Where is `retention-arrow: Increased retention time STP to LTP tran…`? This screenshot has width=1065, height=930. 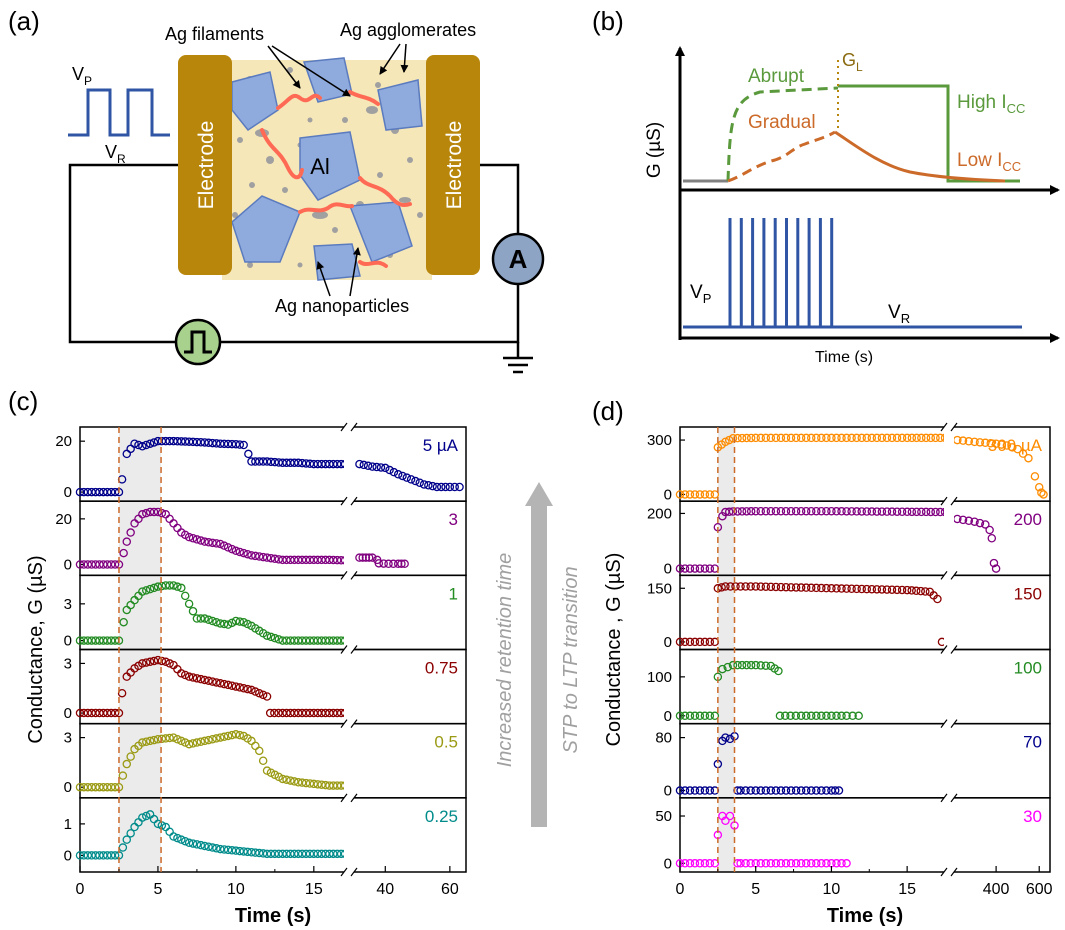 retention-arrow: Increased retention time STP to LTP tran… is located at coordinates (538, 654).